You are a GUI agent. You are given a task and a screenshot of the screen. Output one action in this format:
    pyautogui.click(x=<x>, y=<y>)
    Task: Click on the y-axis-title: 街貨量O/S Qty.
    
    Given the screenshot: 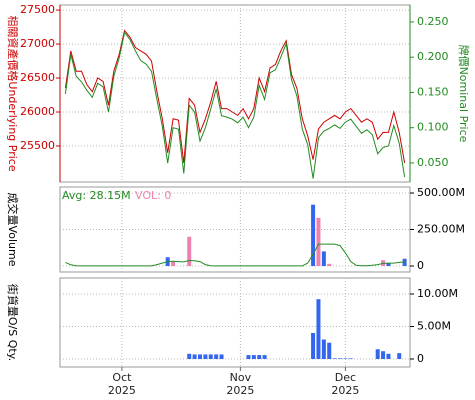 What is the action you would take?
    pyautogui.click(x=13, y=322)
    